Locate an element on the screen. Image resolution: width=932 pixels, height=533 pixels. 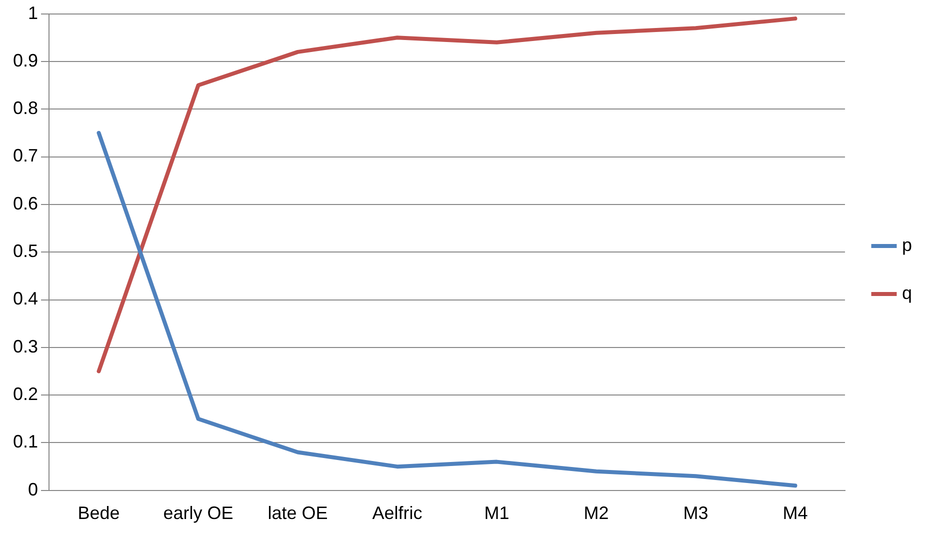
y-tick-label: 0.1 is located at coordinates (25, 442).